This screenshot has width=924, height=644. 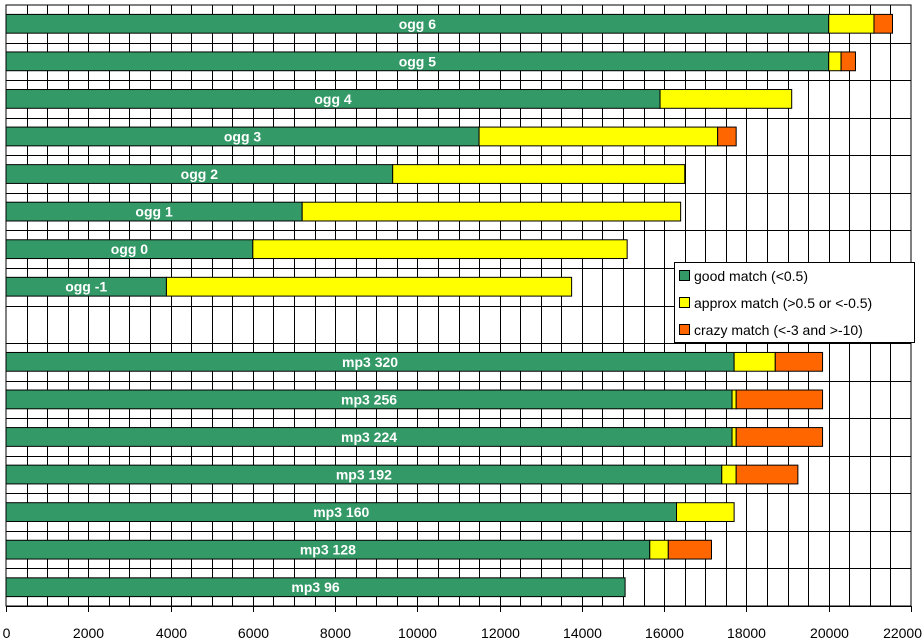 I want to click on x-tick-label: 6000, so click(x=253, y=633).